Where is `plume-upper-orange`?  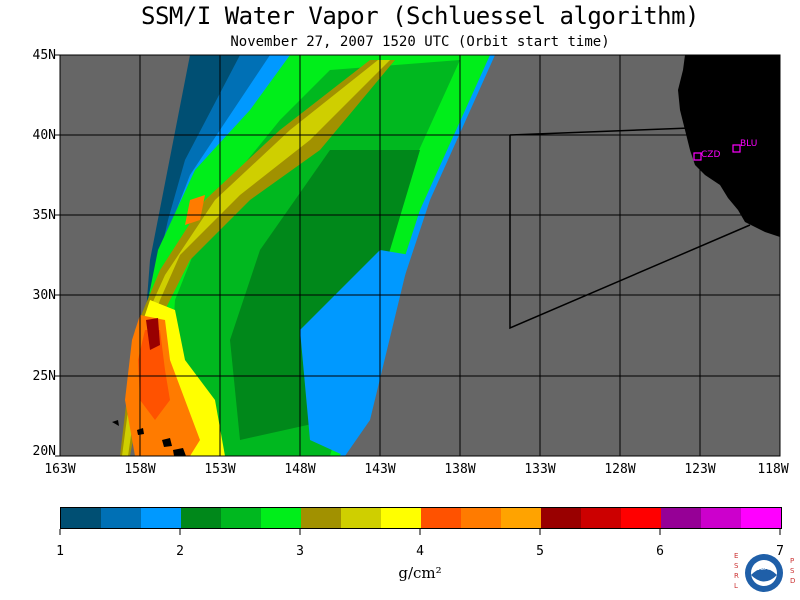
plume-upper-orange is located at coordinates (195, 210).